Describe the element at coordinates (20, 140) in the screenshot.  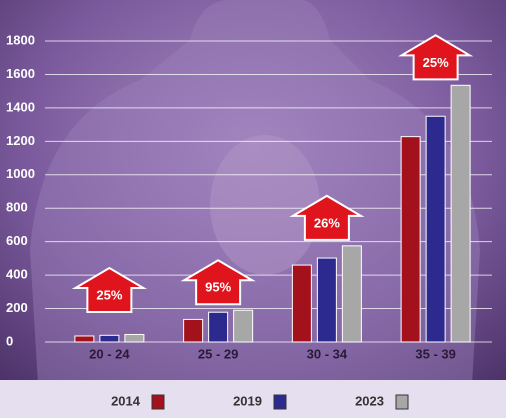
I see `y-tick-label: 1200` at that location.